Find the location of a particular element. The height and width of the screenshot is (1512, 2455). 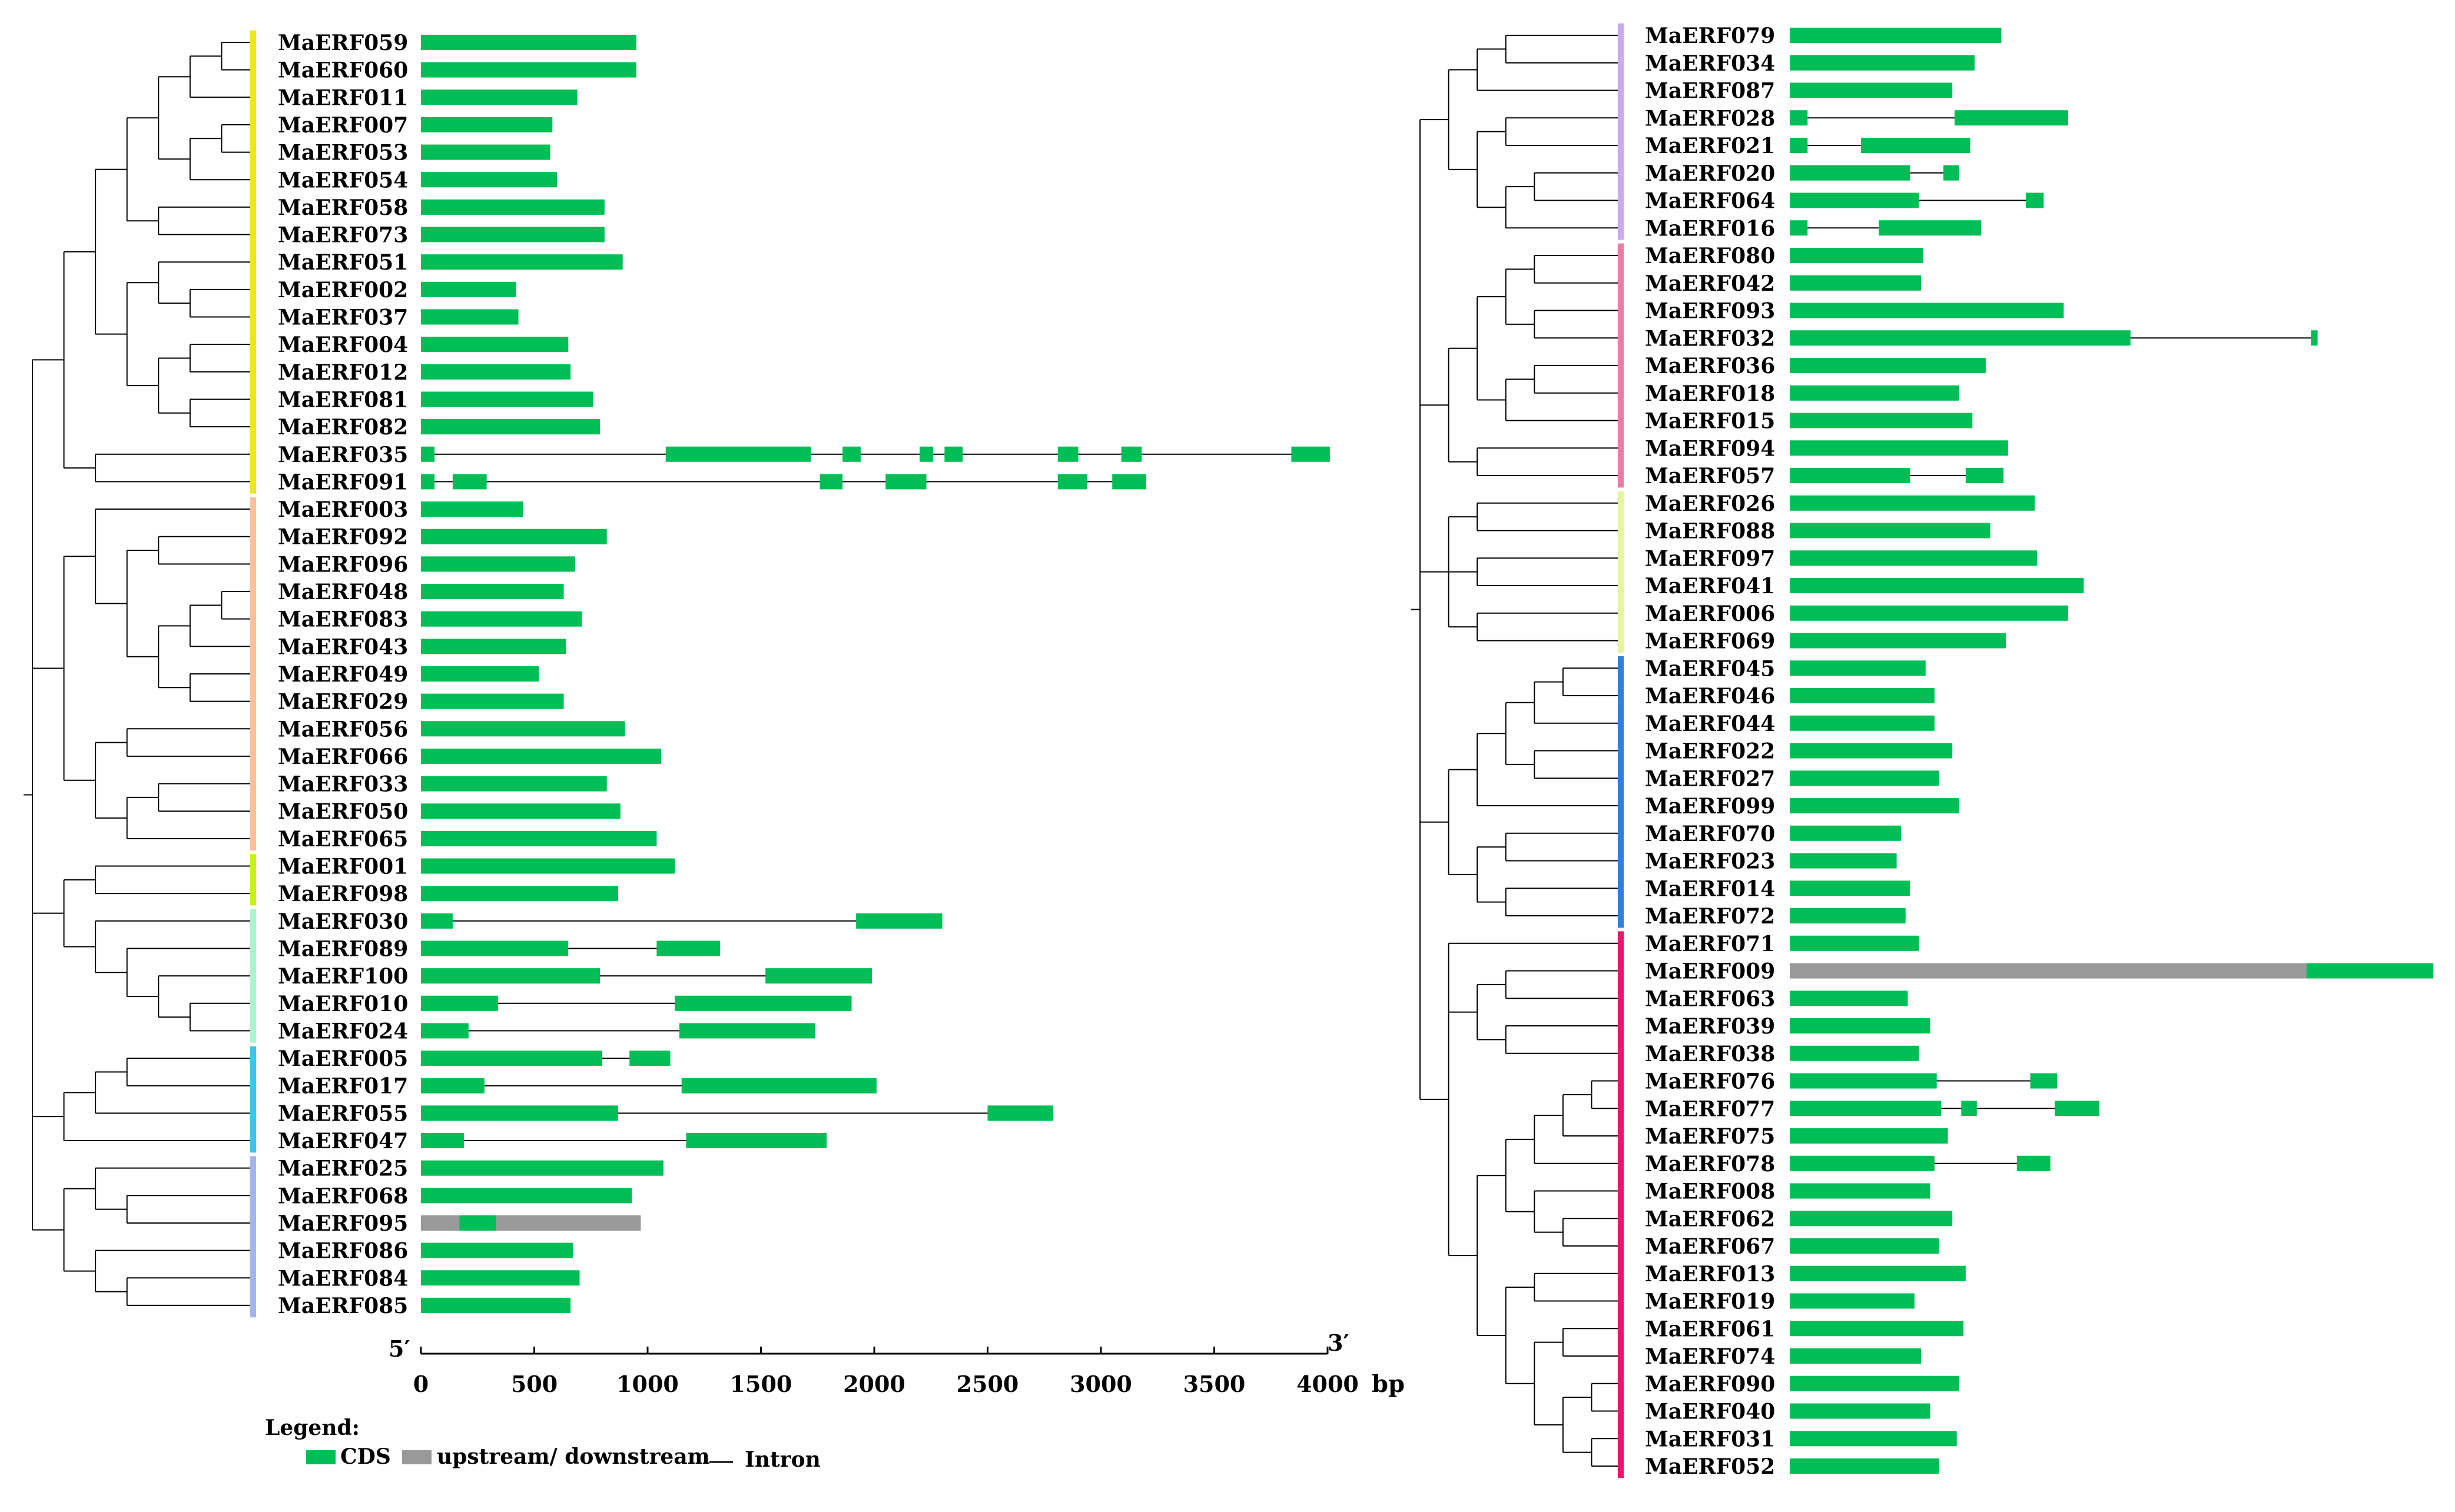

gene-label: MaERF038 is located at coordinates (1710, 1054).